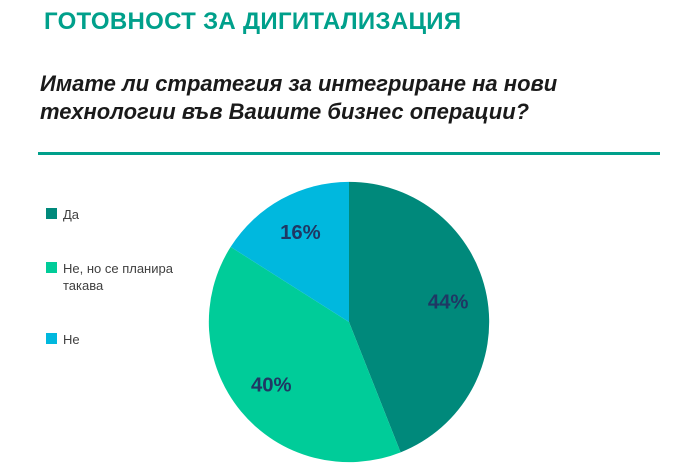  I want to click on slice-value-label: 16%, so click(300, 233).